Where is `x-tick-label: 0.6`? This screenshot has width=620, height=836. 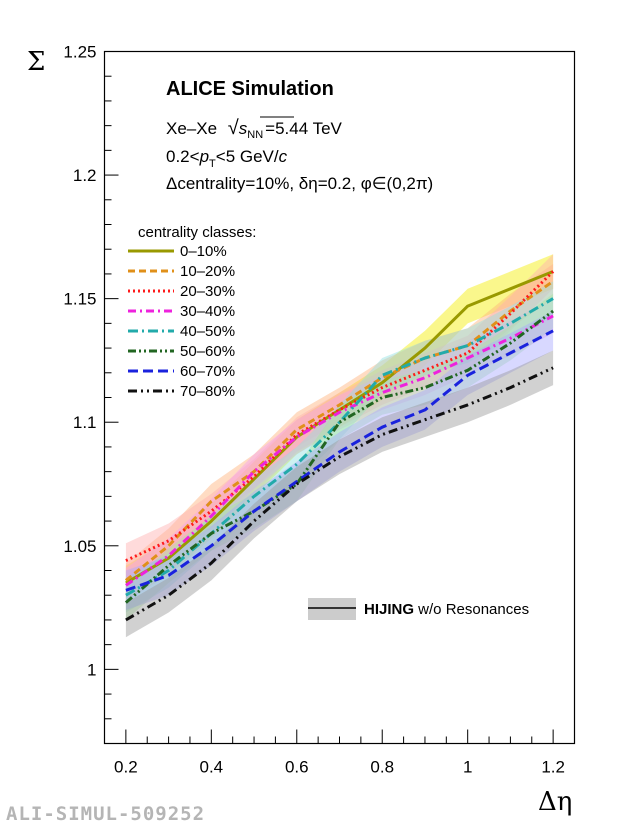
x-tick-label: 0.6 is located at coordinates (297, 767).